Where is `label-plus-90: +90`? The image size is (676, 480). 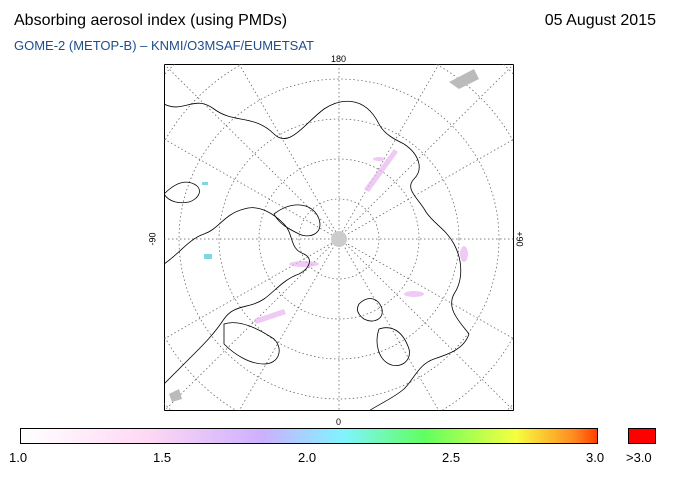
label-plus-90: +90 is located at coordinates (519, 239).